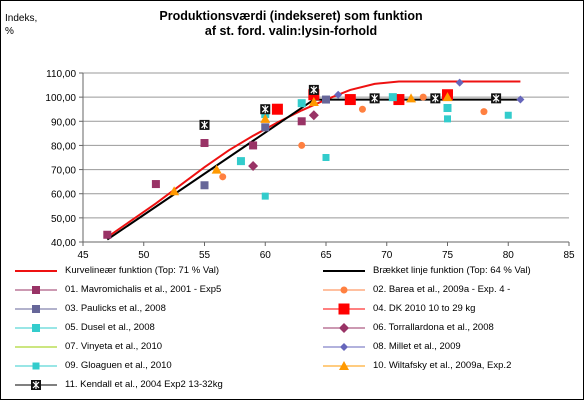 This screenshot has height=400, width=584. What do you see at coordinates (142, 270) in the screenshot?
I see `legend-label: Kurvelineær funktion (Top: 71 % Val)` at bounding box center [142, 270].